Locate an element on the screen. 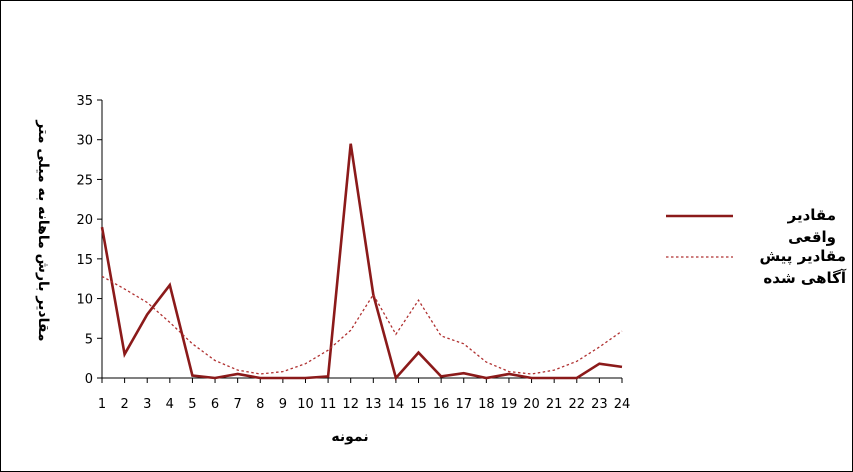 The height and width of the screenshot is (472, 853). y-tick-label: 10 is located at coordinates (84, 300).